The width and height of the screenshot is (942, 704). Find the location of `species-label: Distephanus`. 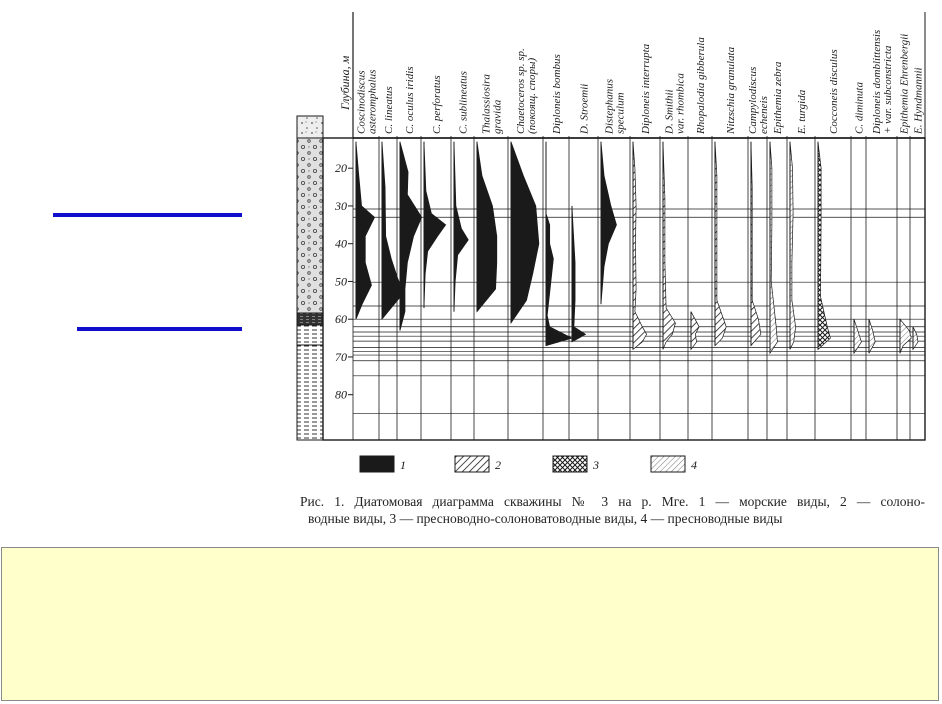

species-label: Distephanus is located at coordinates (610, 107).